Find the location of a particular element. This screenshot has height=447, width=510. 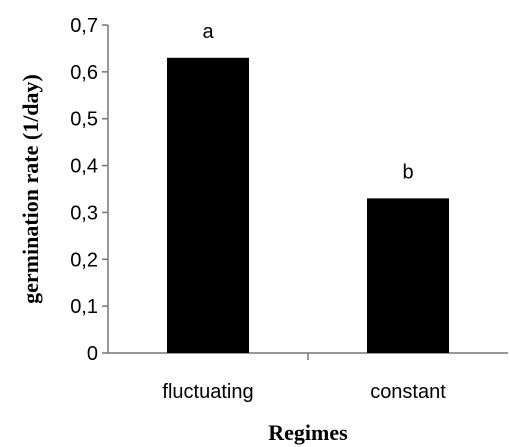

significance-label: a is located at coordinates (208, 32).